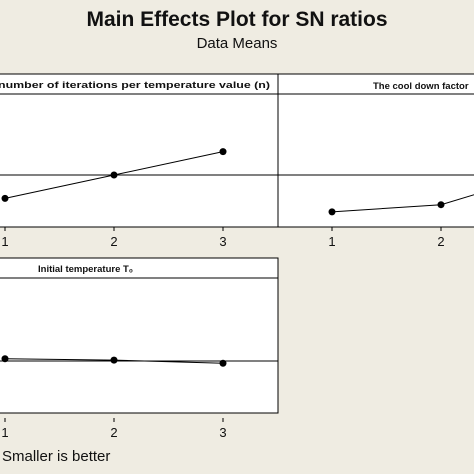 This screenshot has height=474, width=474. Describe the element at coordinates (113, 432) in the screenshot. I see `panel-initial-temperature-tick-2: 2` at that location.